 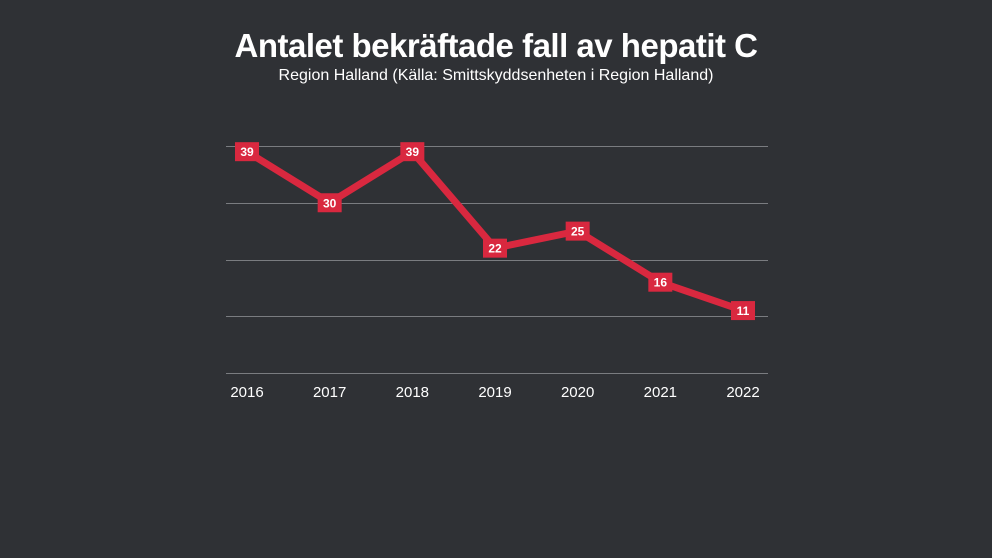 What do you see at coordinates (660, 392) in the screenshot?
I see `x-tick-label-2021: 2021` at bounding box center [660, 392].